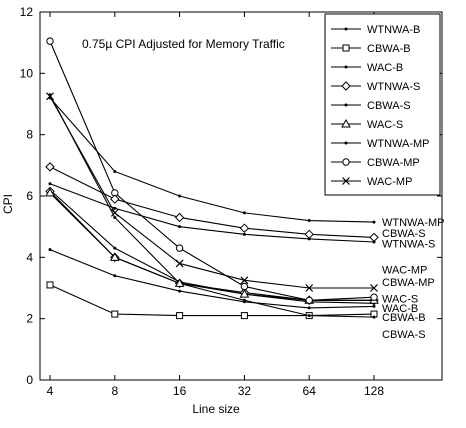  I want to click on x-tick-label: 32, so click(245, 391).